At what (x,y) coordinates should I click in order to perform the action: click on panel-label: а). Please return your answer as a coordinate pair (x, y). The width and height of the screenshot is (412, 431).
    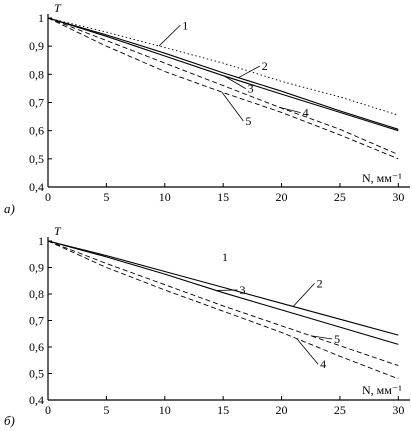
    Looking at the image, I should click on (9, 208).